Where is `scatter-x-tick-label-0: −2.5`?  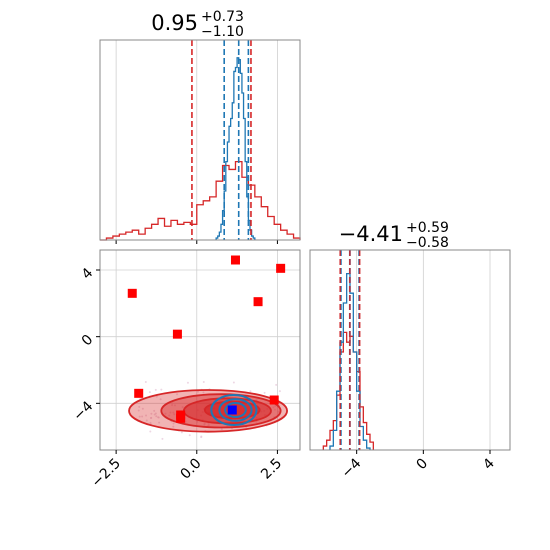 scatter-x-tick-label-0: −2.5 is located at coordinates (106, 473).